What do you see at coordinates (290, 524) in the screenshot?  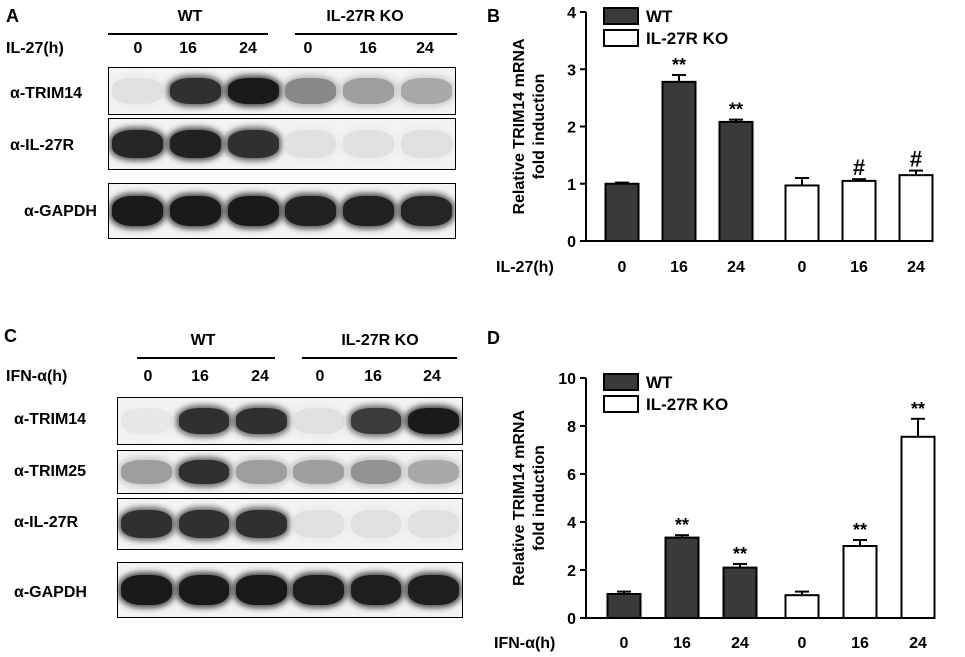 I see `blot-strip-c-il27r` at bounding box center [290, 524].